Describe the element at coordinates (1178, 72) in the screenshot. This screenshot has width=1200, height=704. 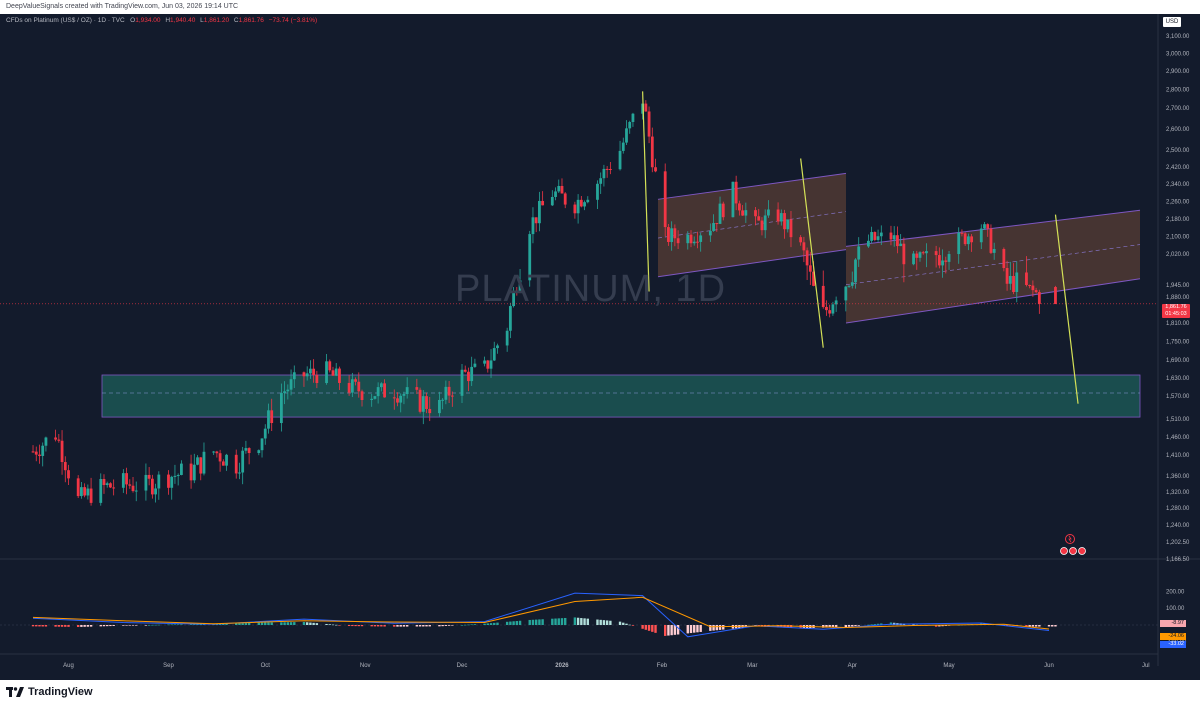
I see `price-tick-label: 2,900.00` at that location.